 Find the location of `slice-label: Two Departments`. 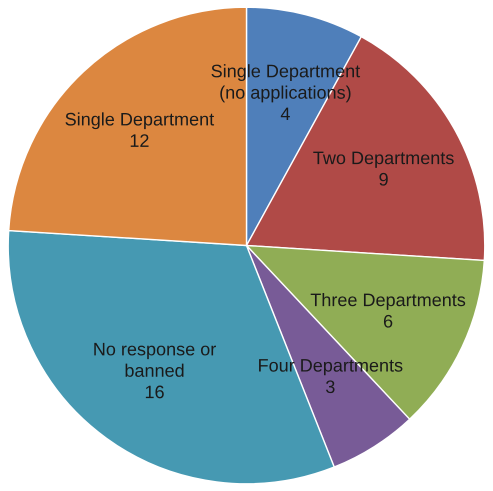

slice-label: Two Departments is located at coordinates (383, 160).